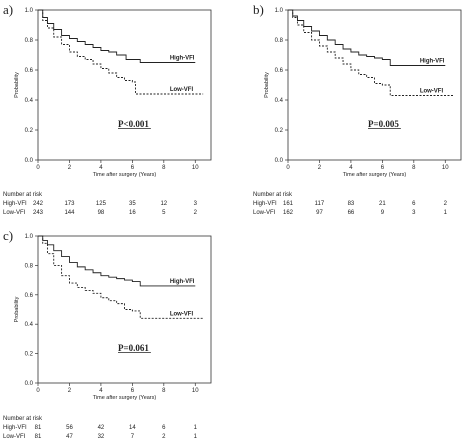  What do you see at coordinates (164, 213) in the screenshot?
I see `risk-count: 5` at bounding box center [164, 213].